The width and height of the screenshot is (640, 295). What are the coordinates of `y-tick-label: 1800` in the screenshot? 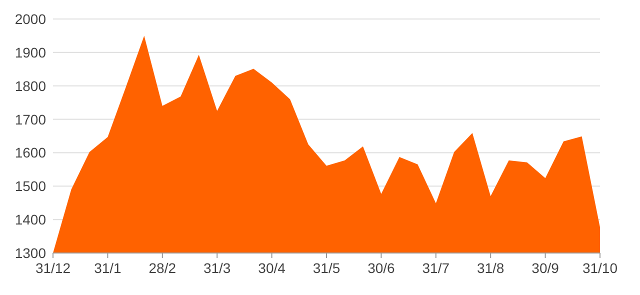 It's located at (30, 86).